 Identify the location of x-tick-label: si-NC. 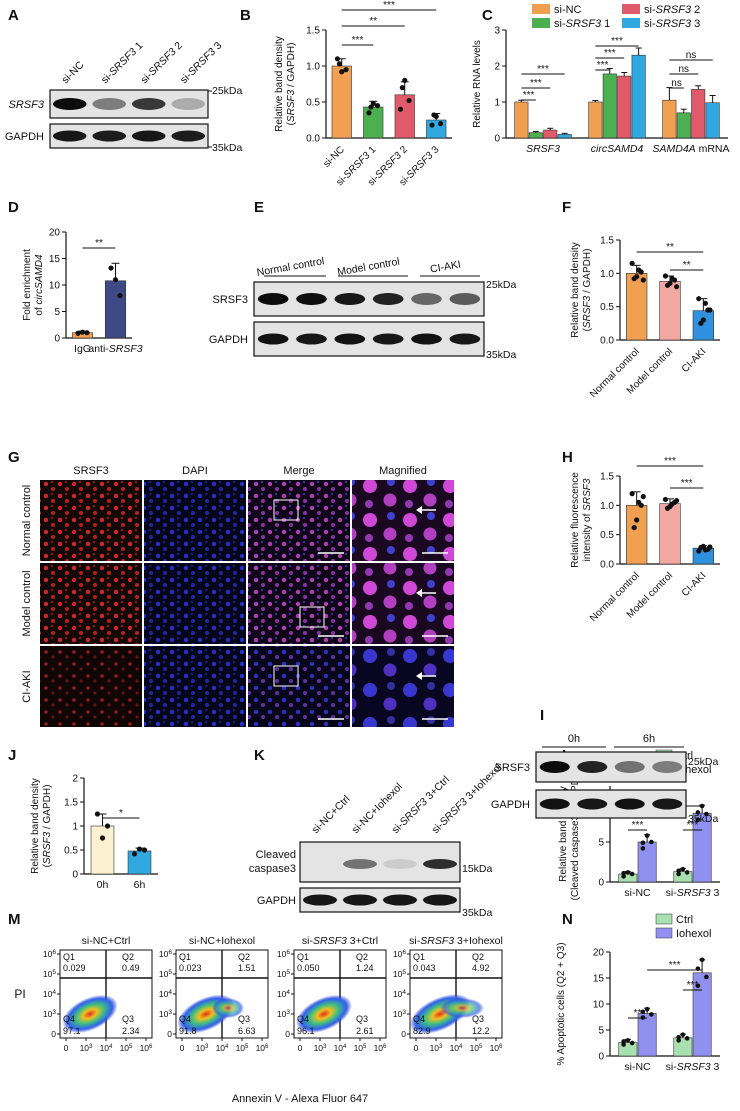
(637, 893).